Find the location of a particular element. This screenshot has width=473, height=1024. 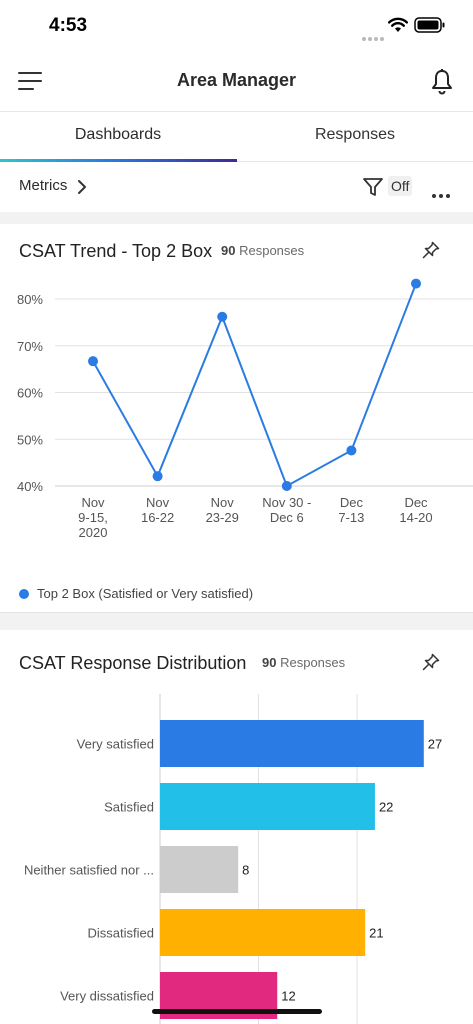

tab-dashboards: Dashboards is located at coordinates (118, 134).